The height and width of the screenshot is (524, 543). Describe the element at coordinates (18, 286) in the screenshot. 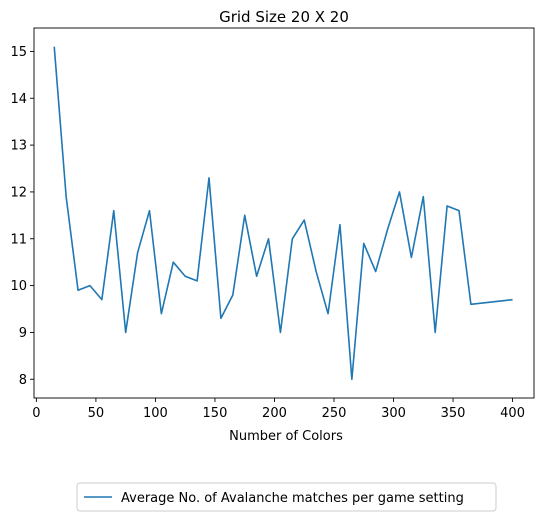

I see `y-tick-label: 10` at that location.